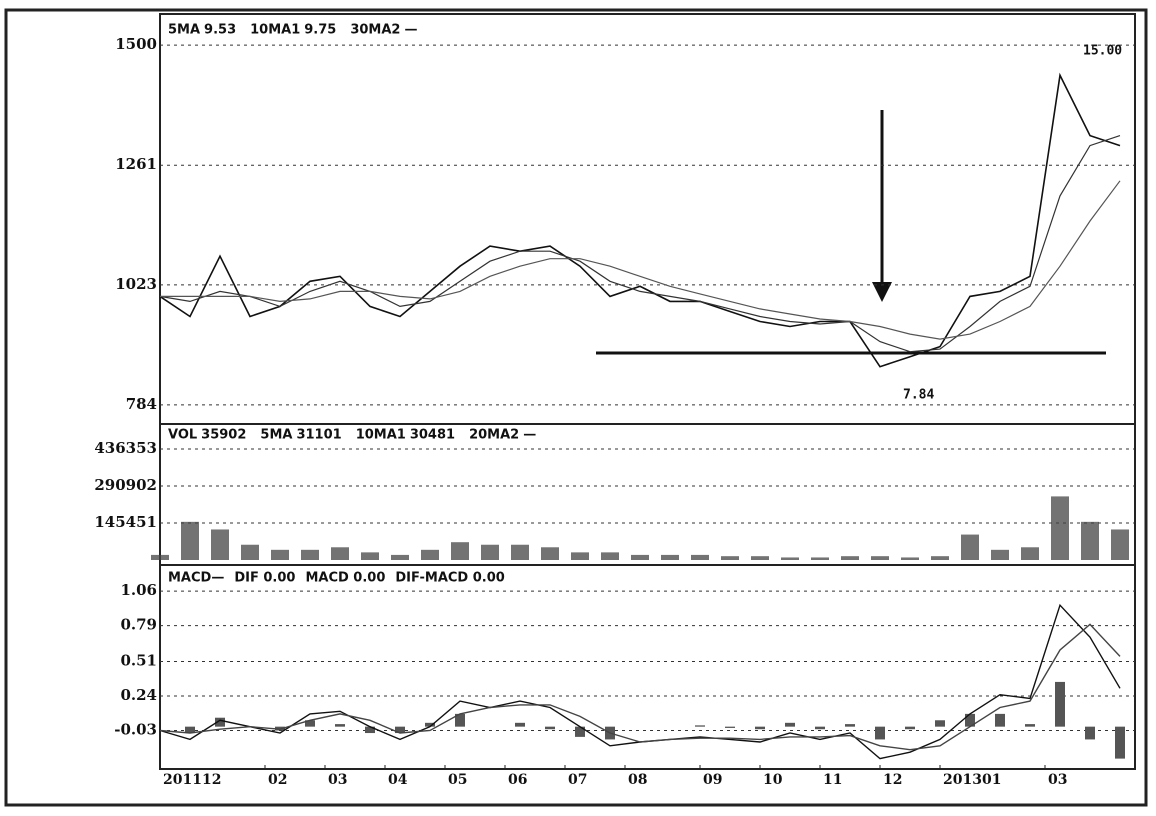 The height and width of the screenshot is (816, 1156). I want to click on x-tick-label: 09, so click(712, 780).